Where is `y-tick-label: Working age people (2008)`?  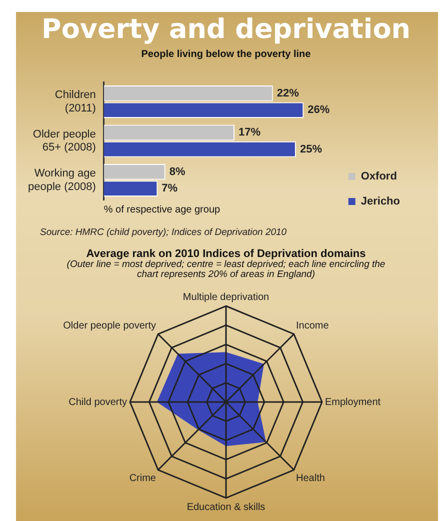 y-tick-label: Working age people (2008) is located at coordinates (62, 179).